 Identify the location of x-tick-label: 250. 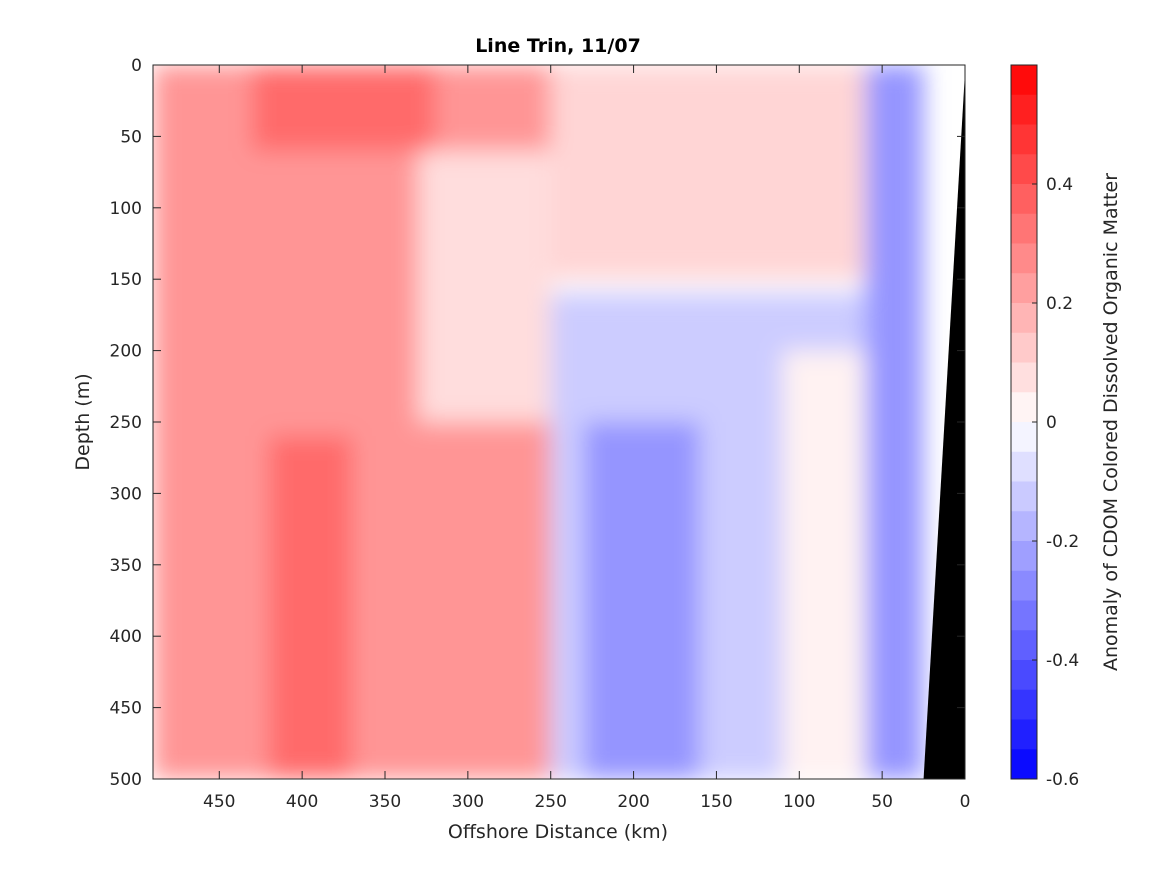
(550, 802).